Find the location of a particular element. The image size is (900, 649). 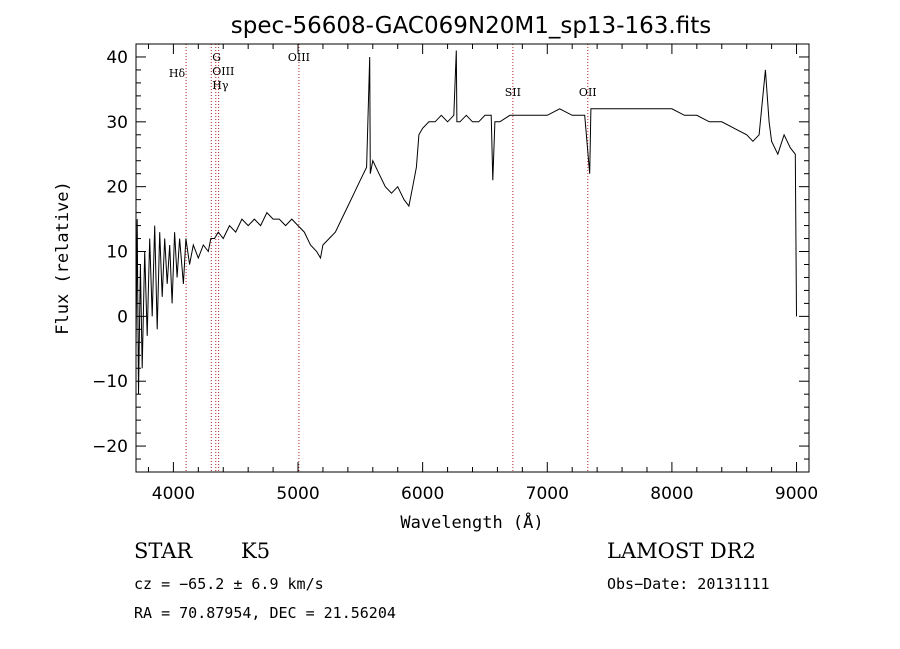

y-tick-label: 10 is located at coordinates (117, 253).